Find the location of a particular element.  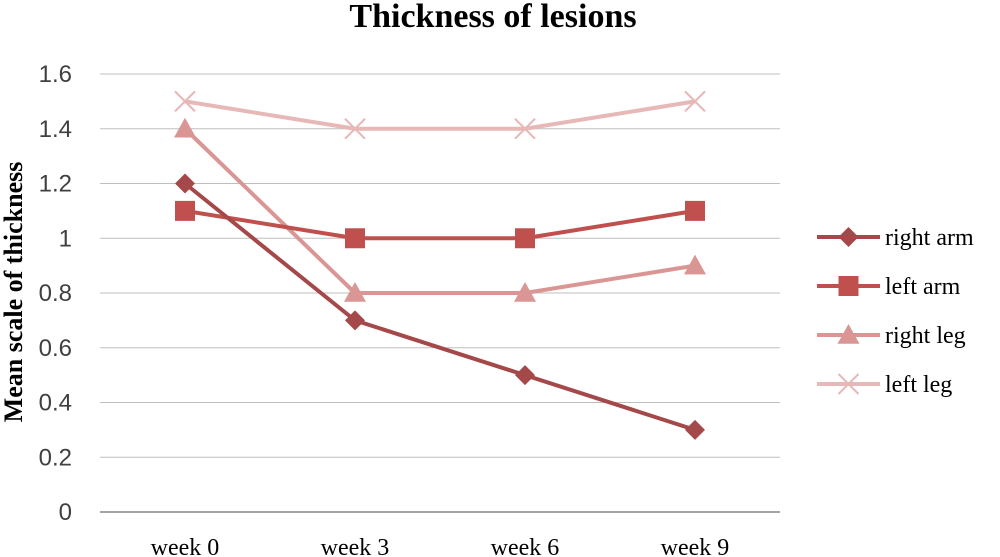

y-tick-label: 0.8 is located at coordinates (55, 293).